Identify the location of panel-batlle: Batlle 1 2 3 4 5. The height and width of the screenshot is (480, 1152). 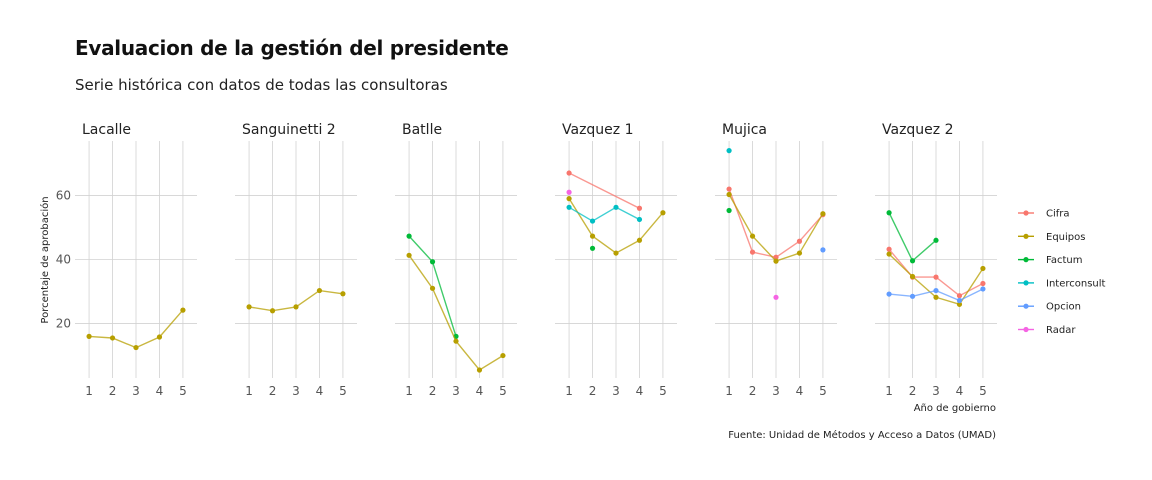
(456, 260).